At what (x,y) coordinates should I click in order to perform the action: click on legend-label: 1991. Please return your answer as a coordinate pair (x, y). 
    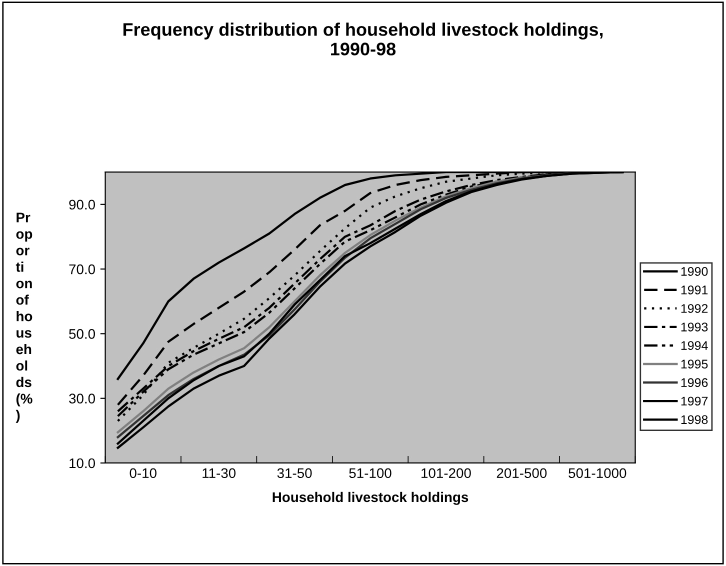
    Looking at the image, I should click on (694, 290).